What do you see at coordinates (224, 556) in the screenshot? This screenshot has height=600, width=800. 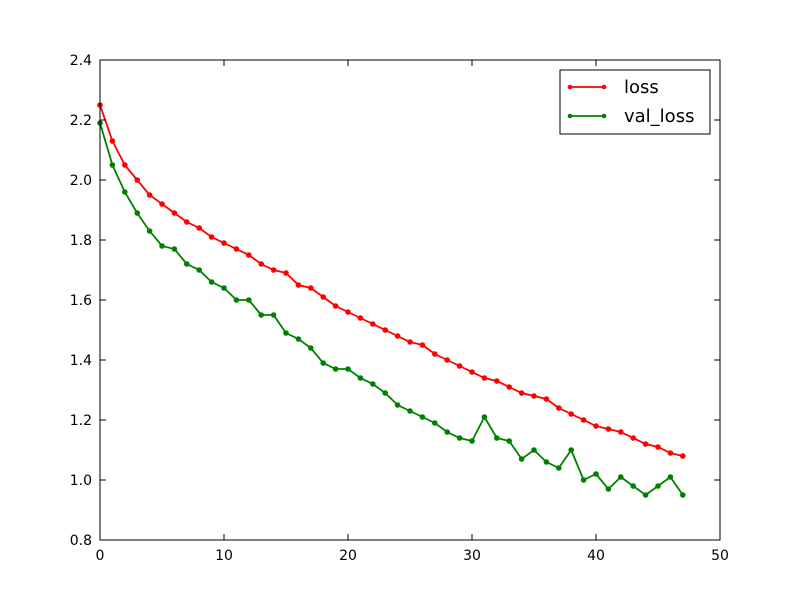 I see `x-tick-label: 10` at bounding box center [224, 556].